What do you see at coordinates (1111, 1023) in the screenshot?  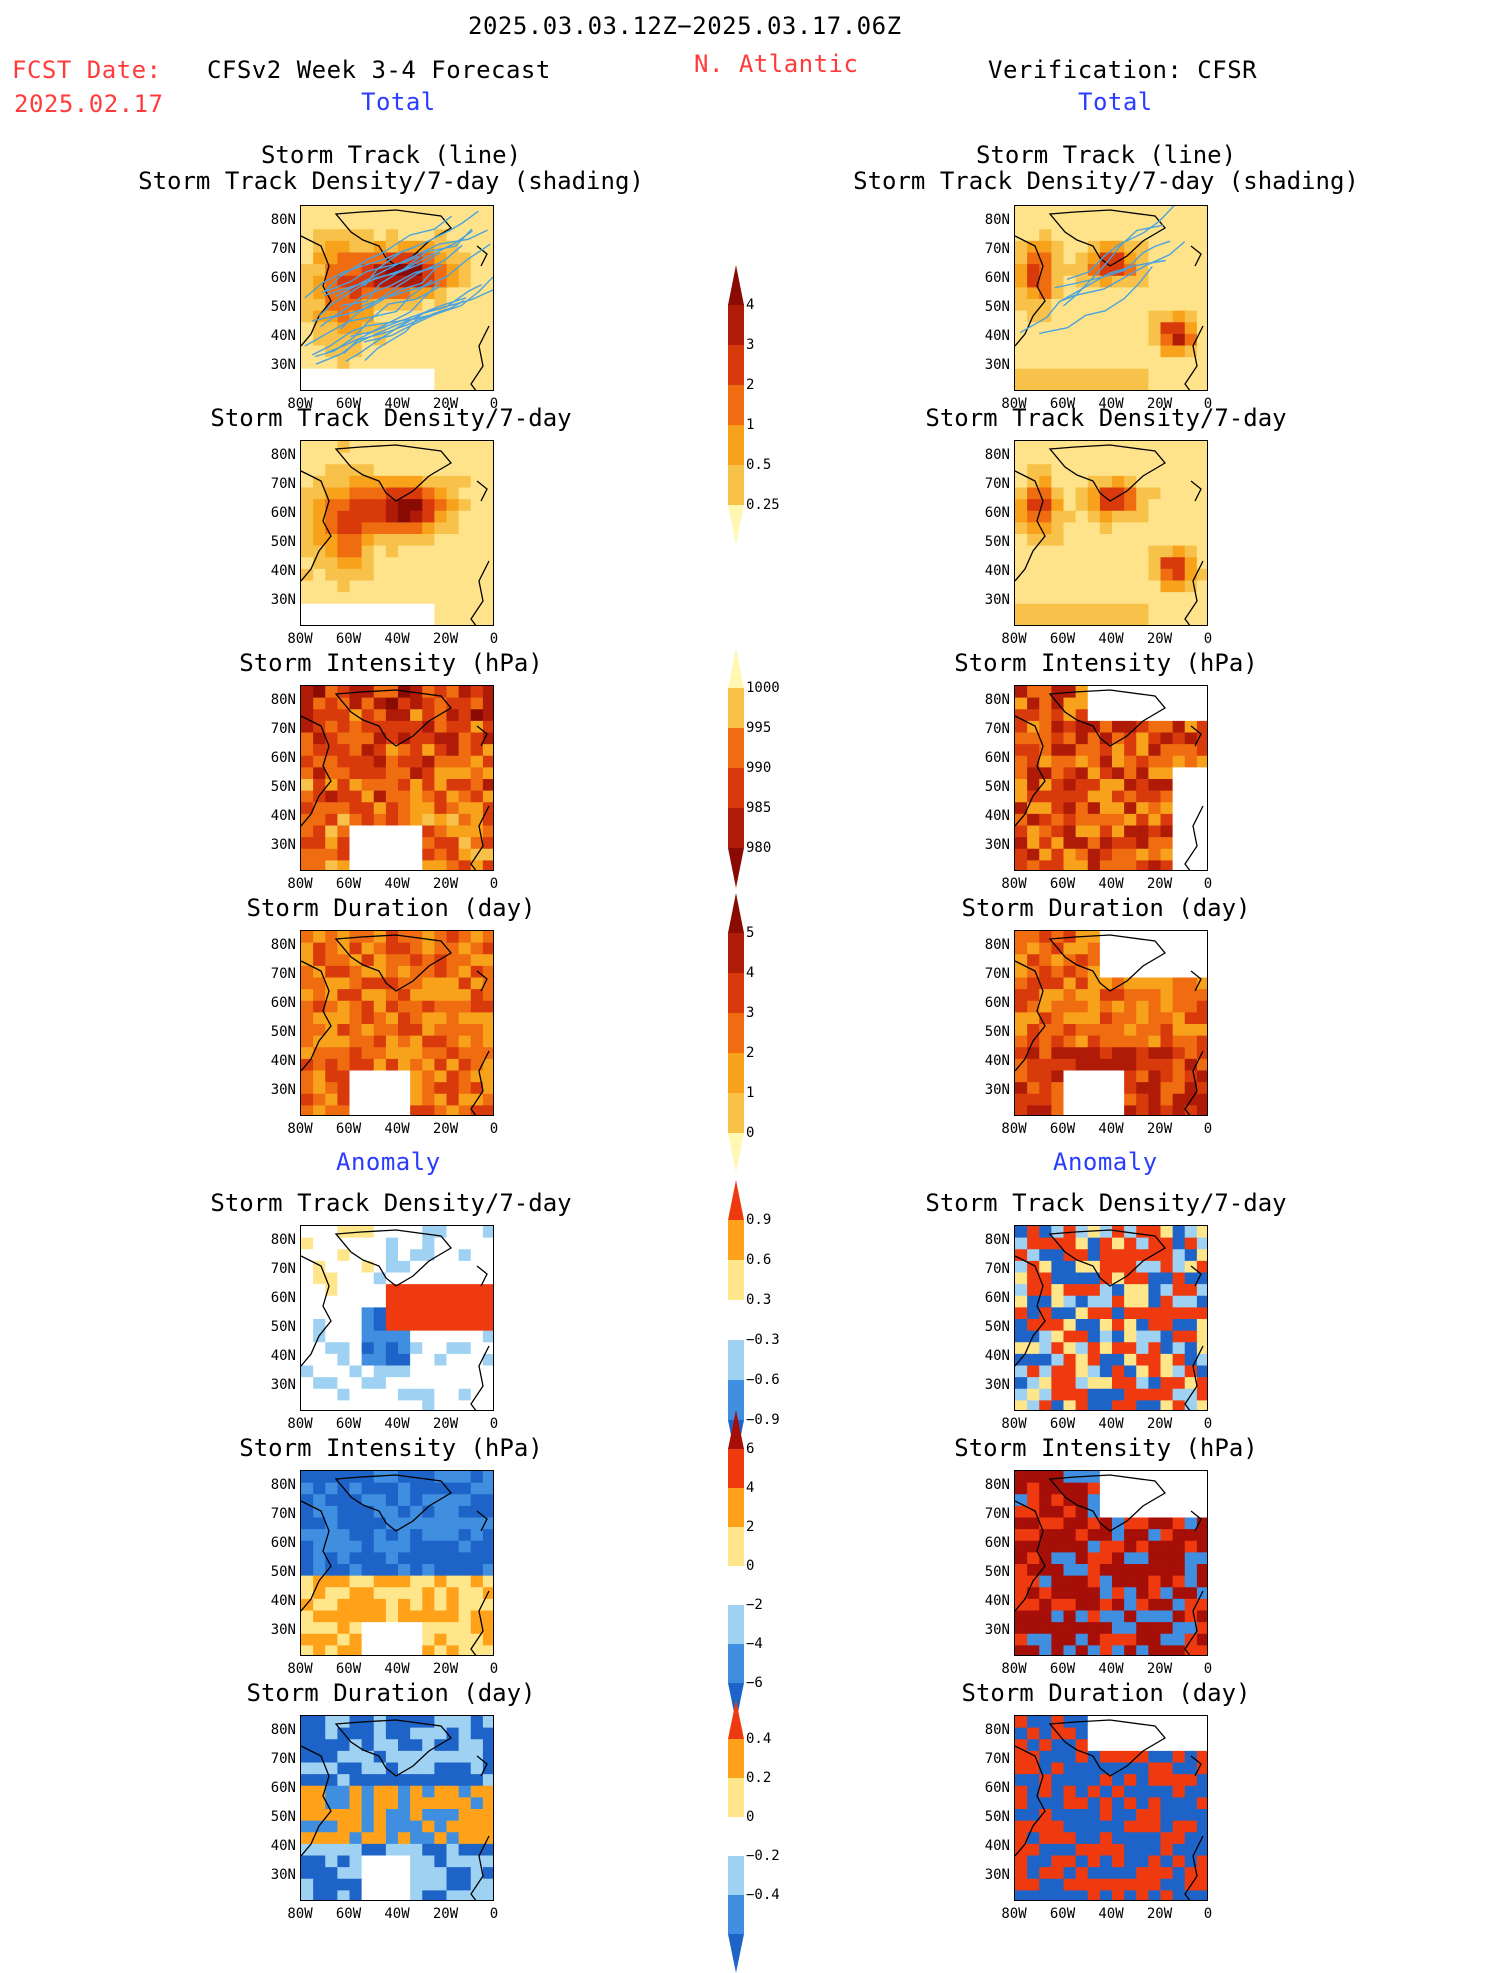 I see `map-panel-dur-ver` at bounding box center [1111, 1023].